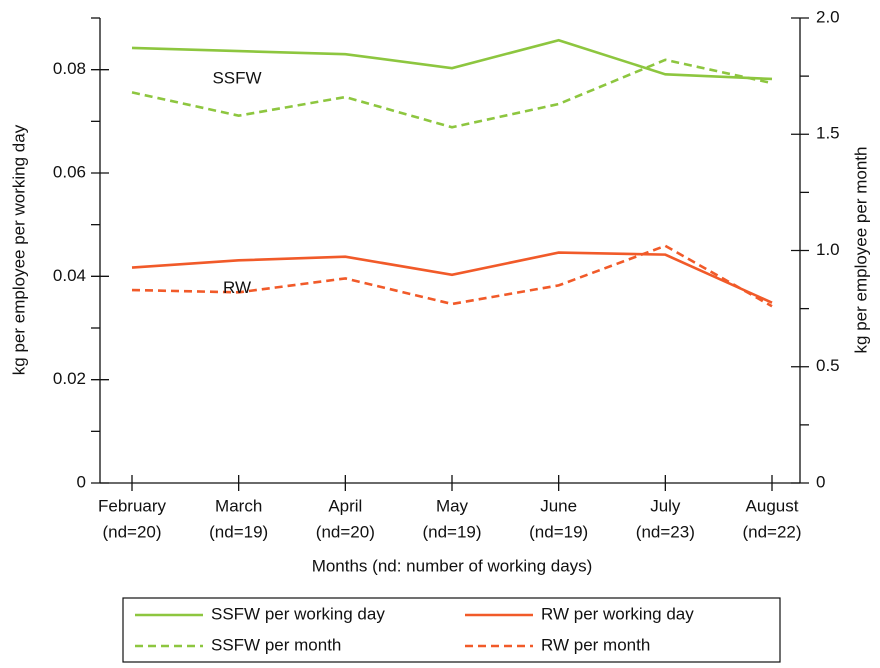 The image size is (880, 668). What do you see at coordinates (452, 505) in the screenshot?
I see `x-tick-label: May` at bounding box center [452, 505].